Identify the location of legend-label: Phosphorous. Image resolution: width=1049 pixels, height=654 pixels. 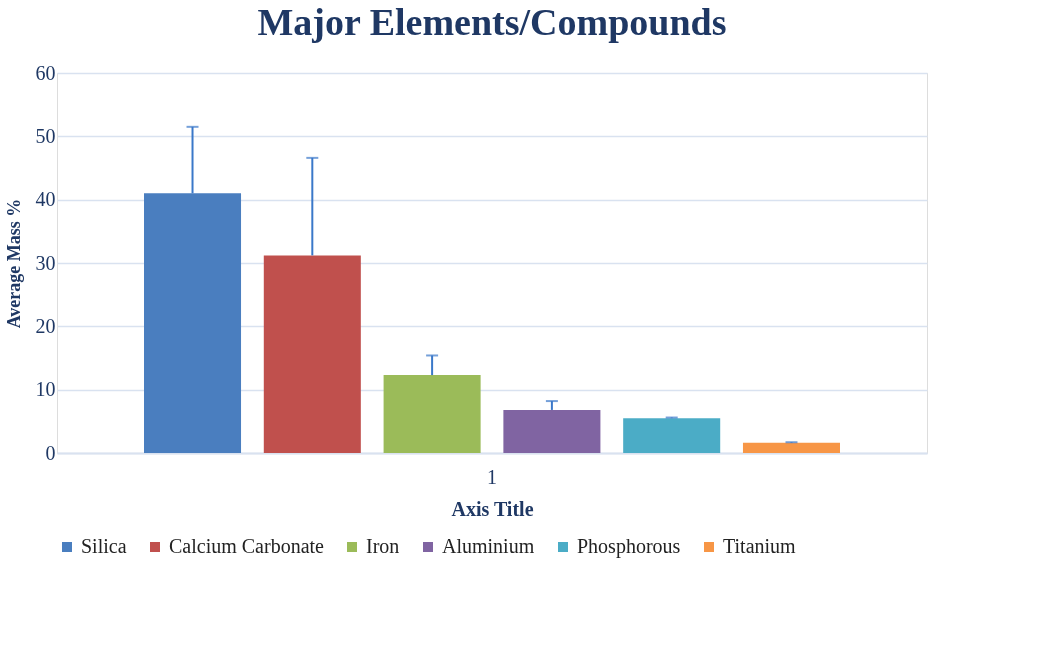
(629, 546).